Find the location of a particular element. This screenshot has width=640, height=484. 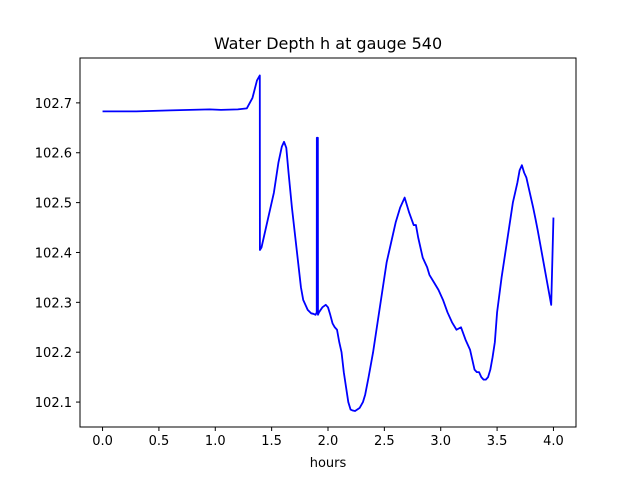

x-axis-title: hours is located at coordinates (328, 463).